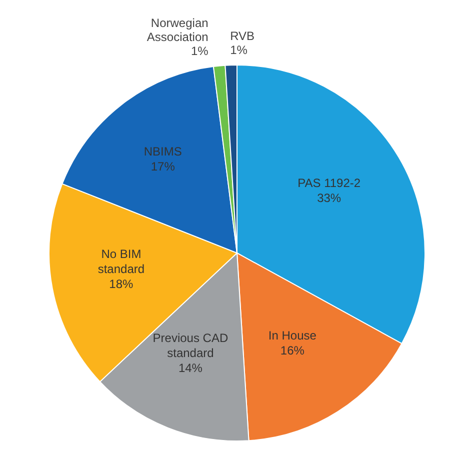 The width and height of the screenshot is (457, 456). What do you see at coordinates (190, 345) in the screenshot?
I see `slice-label: Previous CAD standard` at bounding box center [190, 345].